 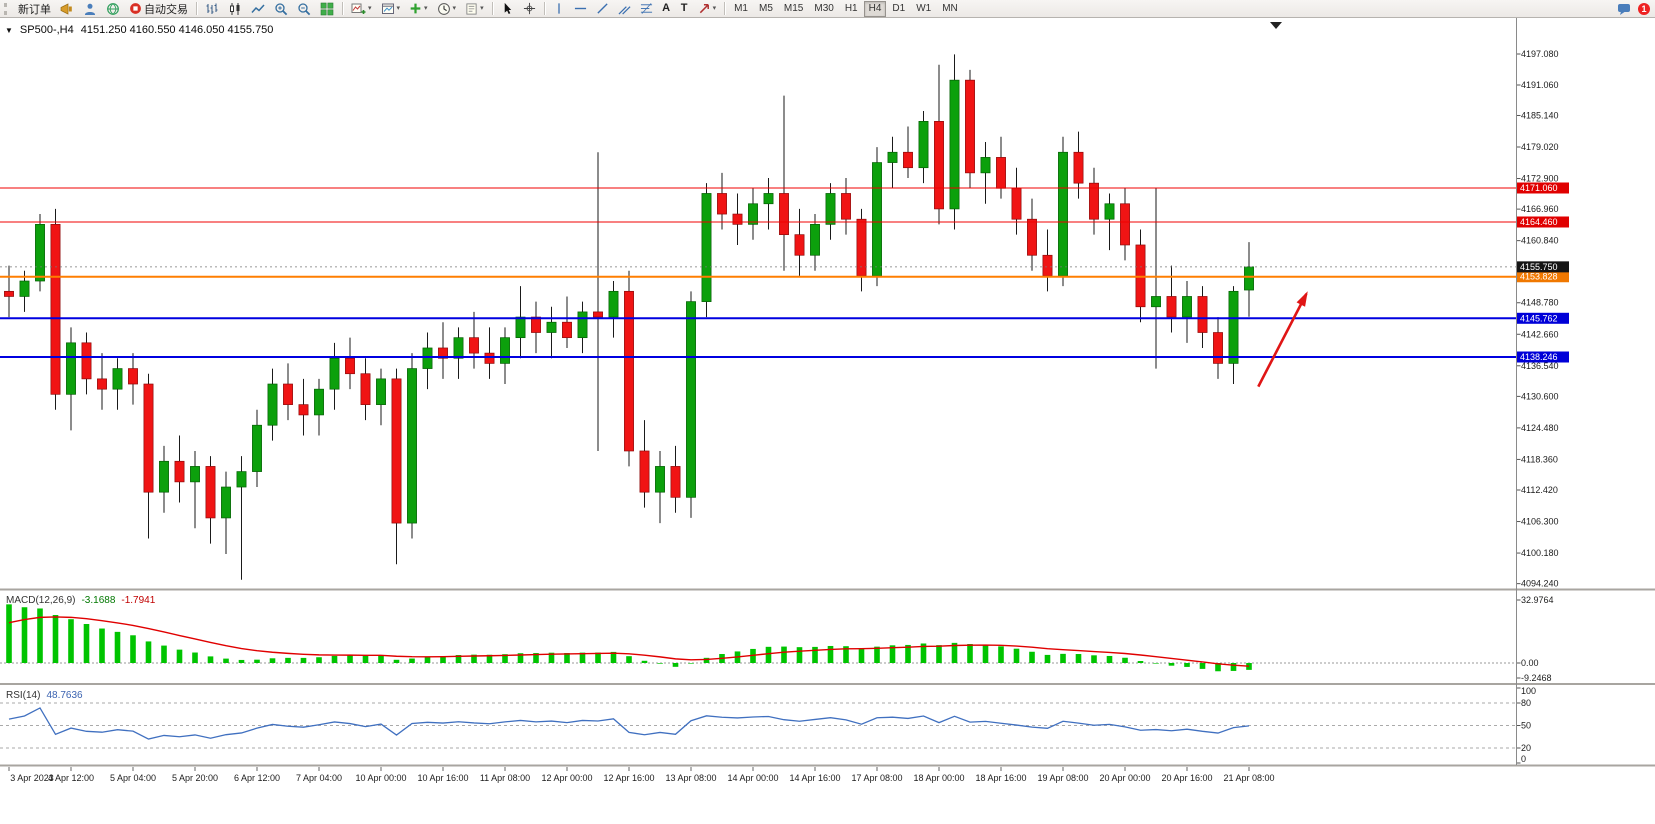 What do you see at coordinates (235, 9) in the screenshot?
I see `candlestick-chart-button` at bounding box center [235, 9].